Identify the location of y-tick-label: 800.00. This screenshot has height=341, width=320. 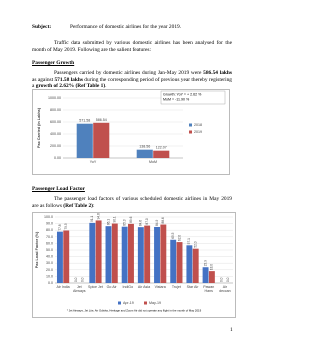
(55, 110).